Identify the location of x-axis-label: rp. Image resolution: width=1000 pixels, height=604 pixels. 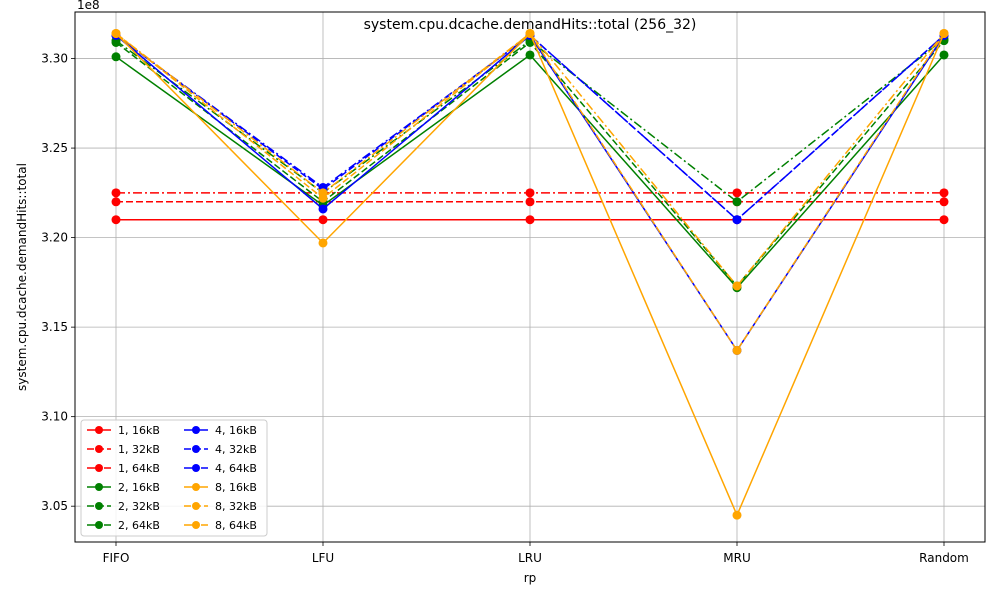
(530, 578).